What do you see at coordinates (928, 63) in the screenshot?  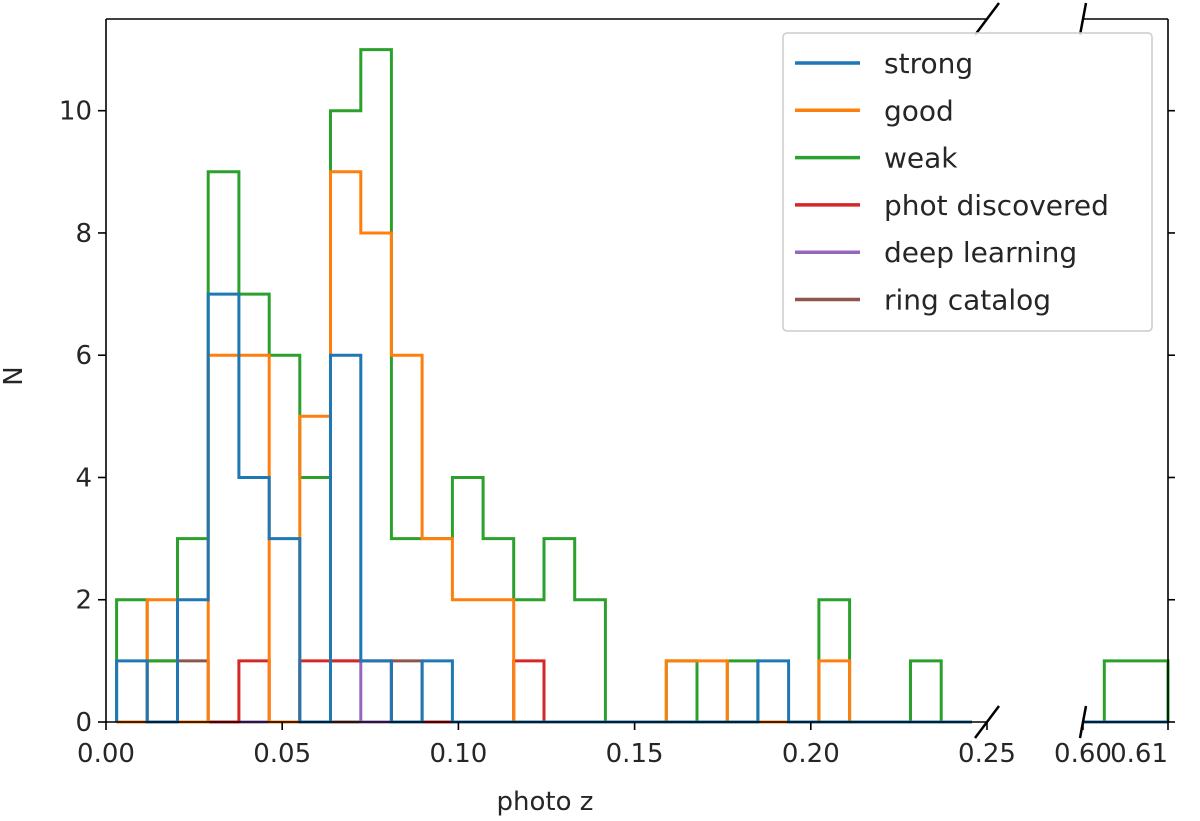 I see `legend-label-strong: strong` at bounding box center [928, 63].